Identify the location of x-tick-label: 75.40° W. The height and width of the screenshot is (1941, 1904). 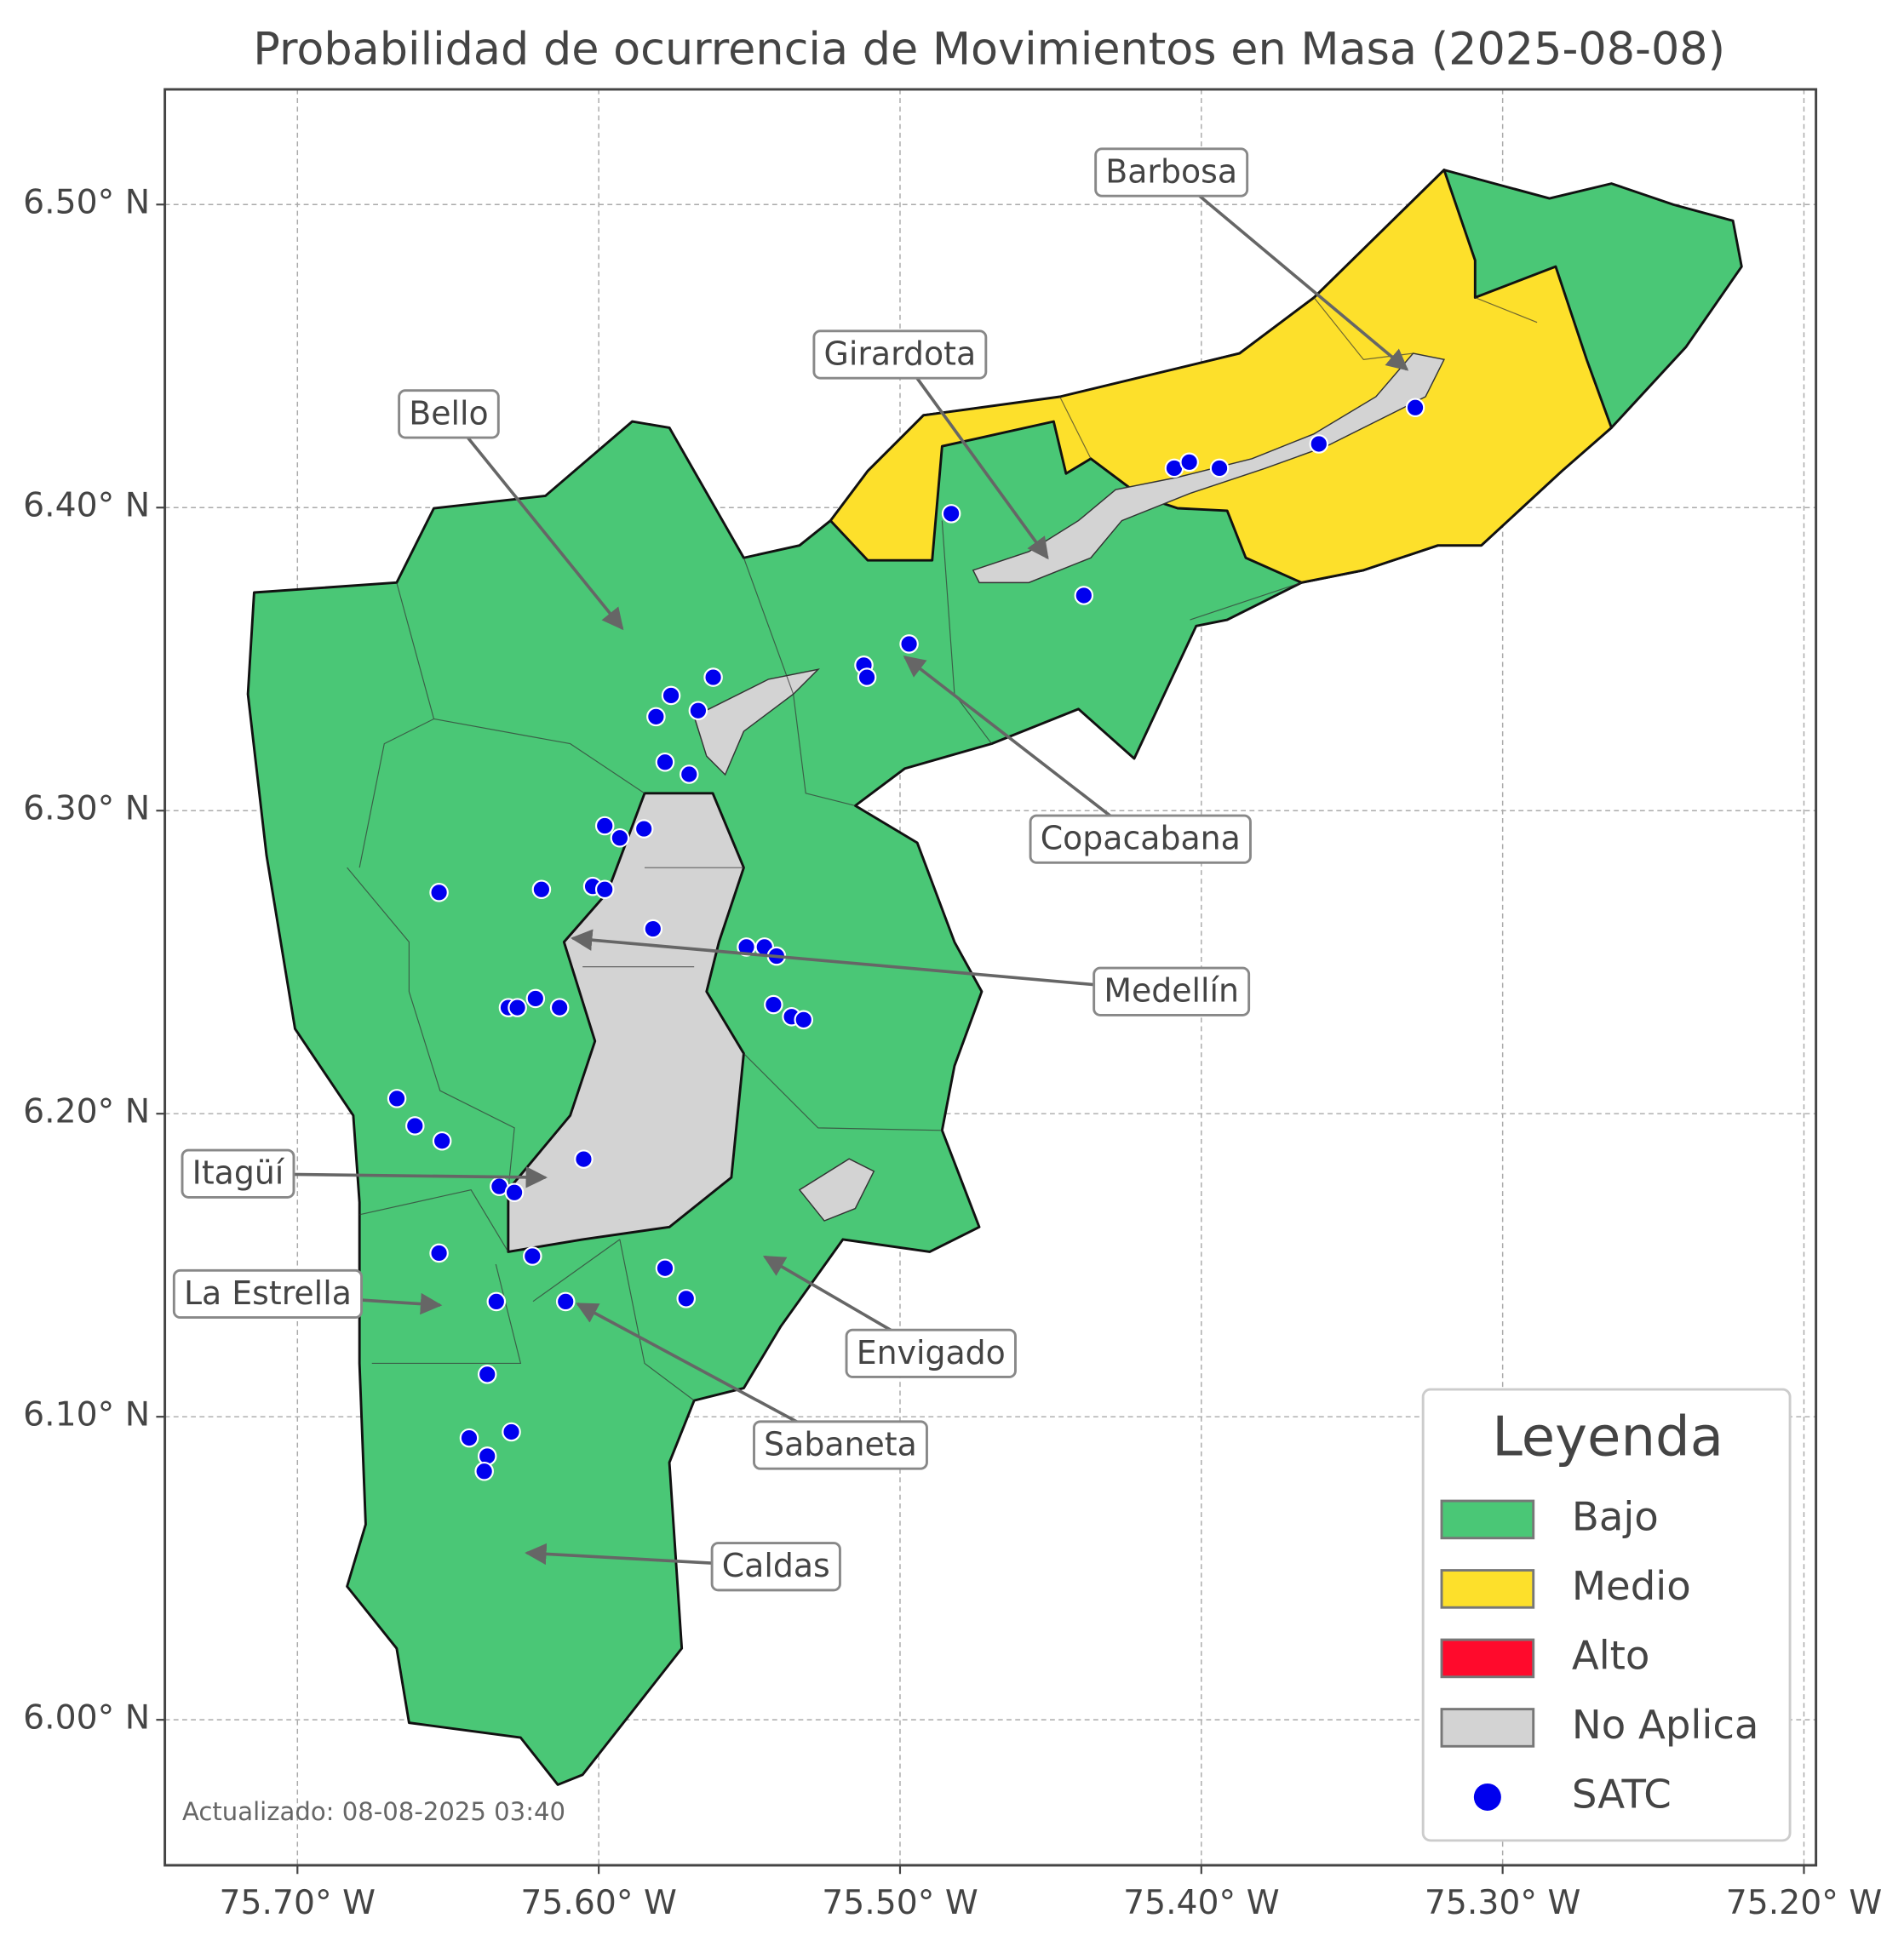
(1201, 1903).